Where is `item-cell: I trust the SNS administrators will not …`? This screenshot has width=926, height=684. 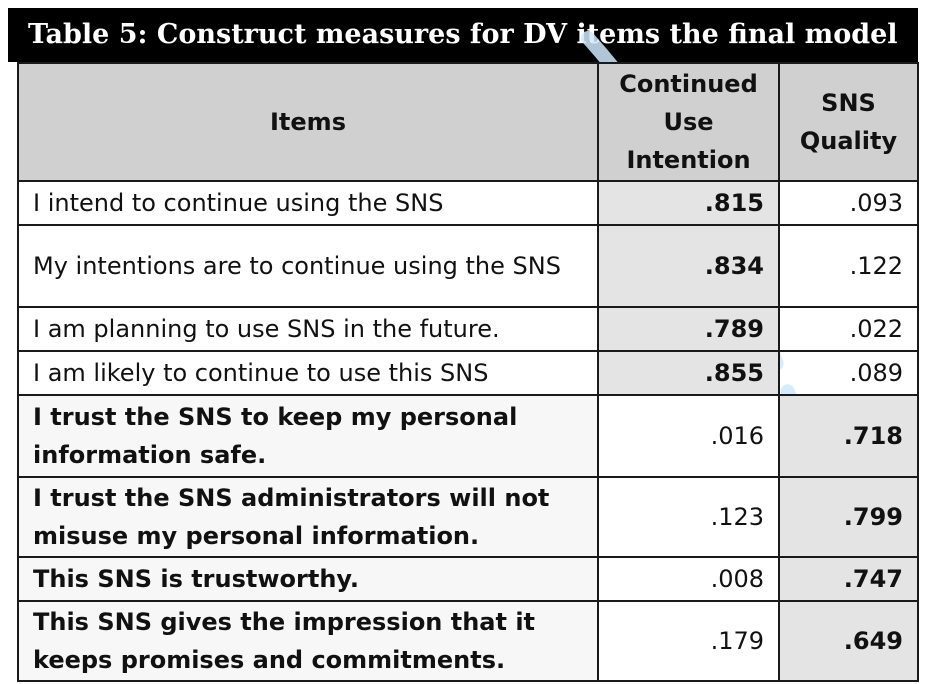 item-cell: I trust the SNS administrators will not … is located at coordinates (308, 517).